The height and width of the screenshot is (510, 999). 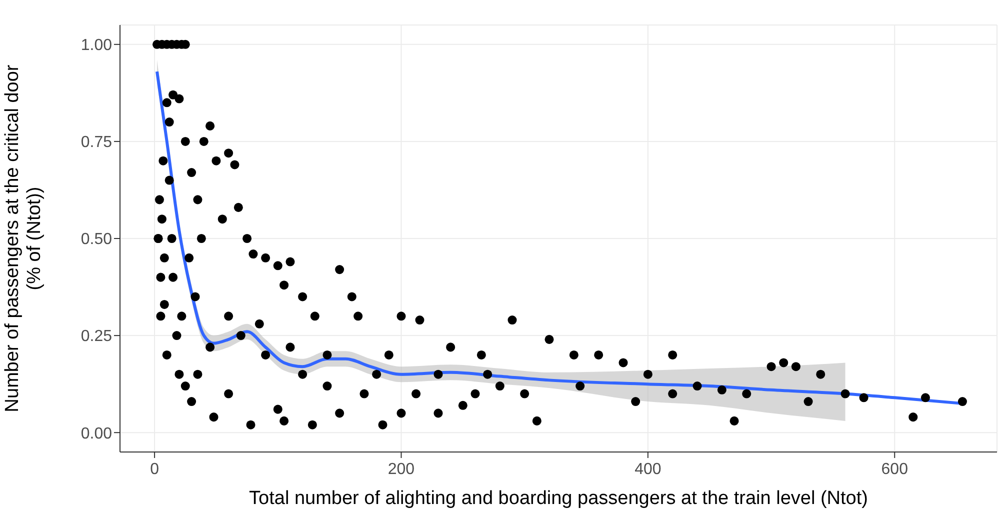 What do you see at coordinates (155, 469) in the screenshot?
I see `x-tick-label: 0` at bounding box center [155, 469].